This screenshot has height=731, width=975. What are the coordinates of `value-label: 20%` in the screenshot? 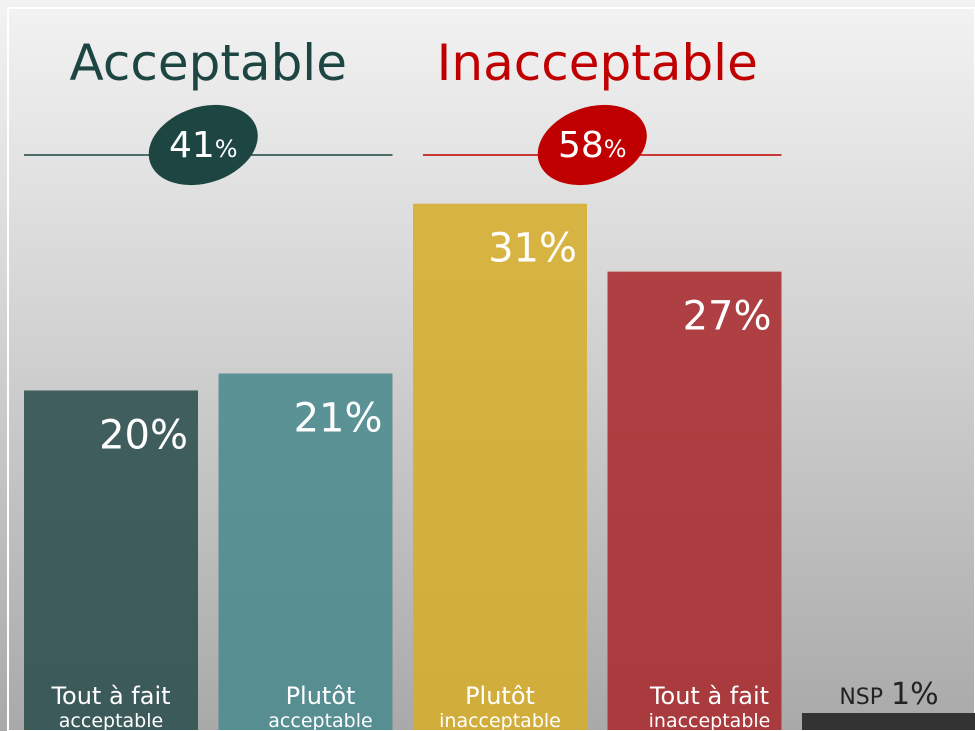 It's located at (143, 435).